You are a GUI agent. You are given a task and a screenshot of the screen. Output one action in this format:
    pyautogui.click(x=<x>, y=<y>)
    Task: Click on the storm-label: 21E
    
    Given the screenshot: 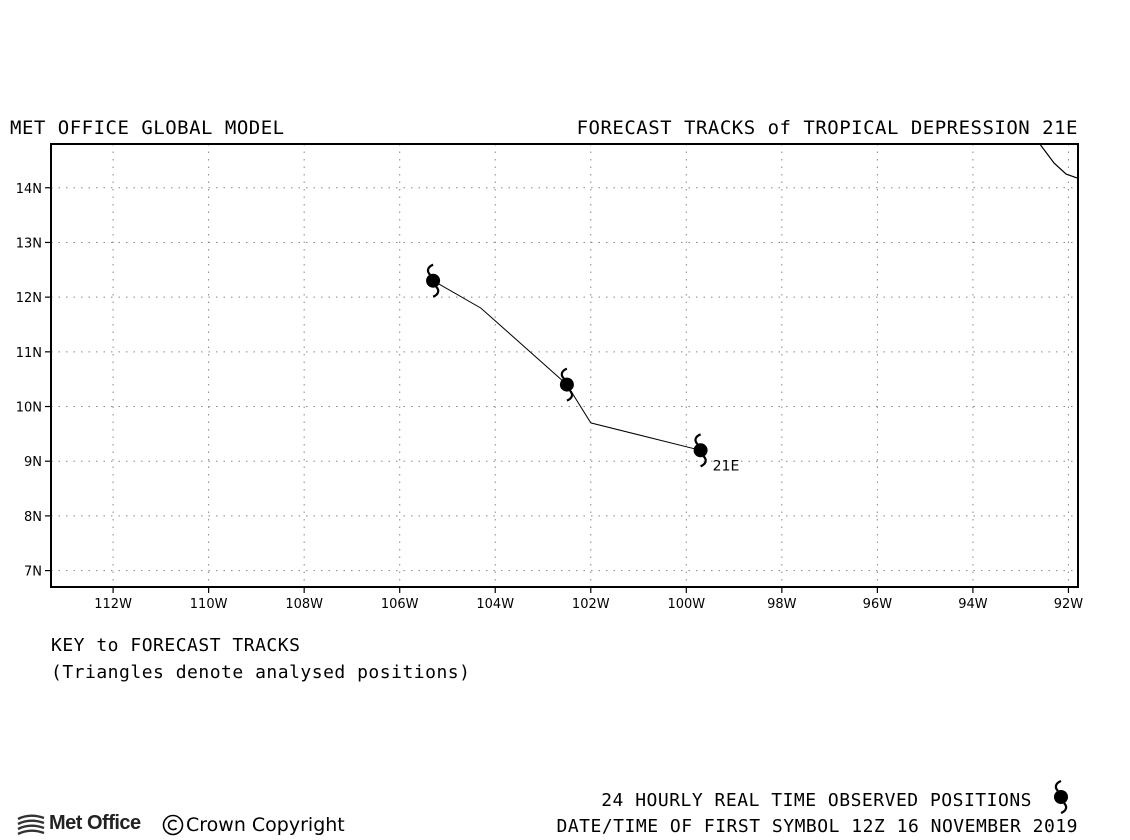 What is the action you would take?
    pyautogui.click(x=726, y=466)
    